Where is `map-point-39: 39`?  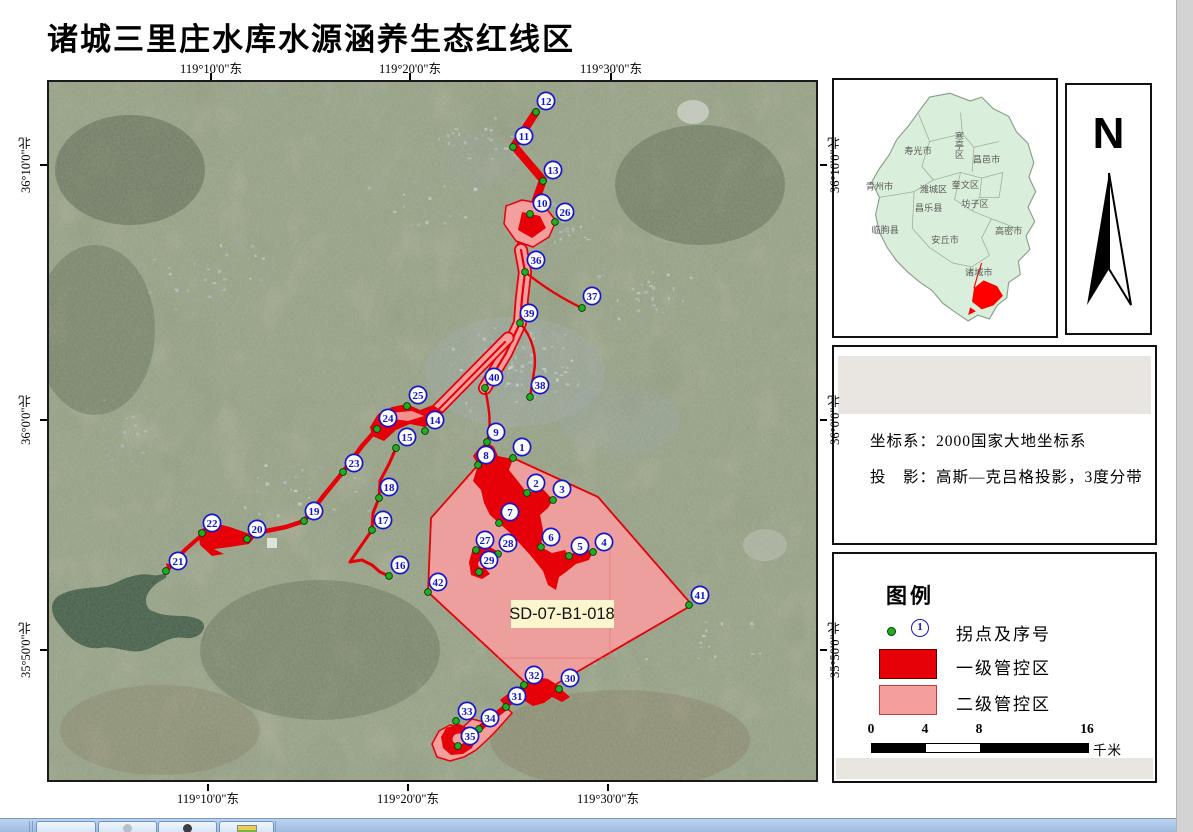 map-point-39: 39 is located at coordinates (527, 315).